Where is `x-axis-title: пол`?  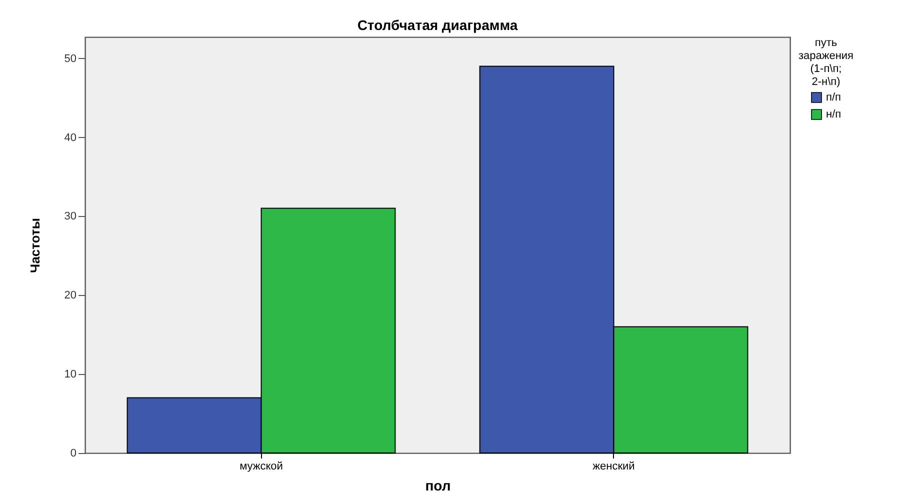
x-axis-title: пол is located at coordinates (438, 486).